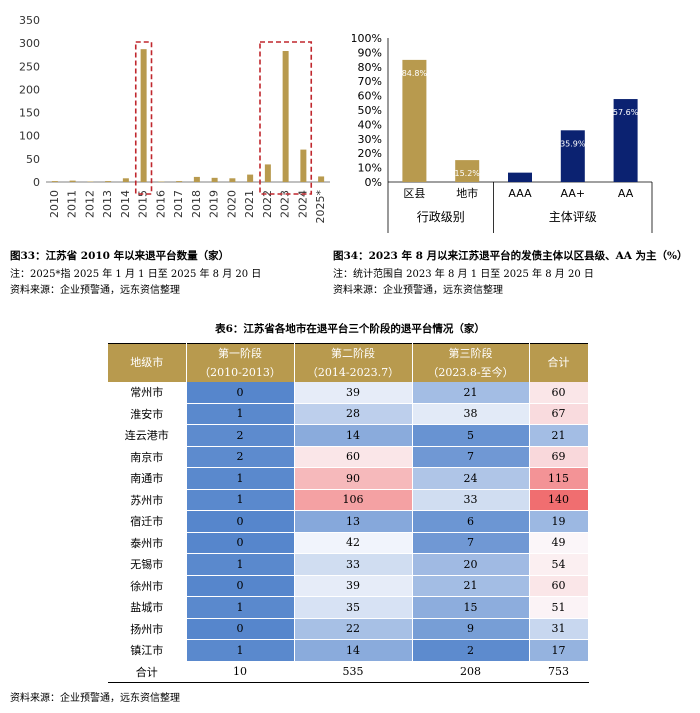  Describe the element at coordinates (240, 353) in the screenshot. I see `header-stage1: 第一阶段` at that location.